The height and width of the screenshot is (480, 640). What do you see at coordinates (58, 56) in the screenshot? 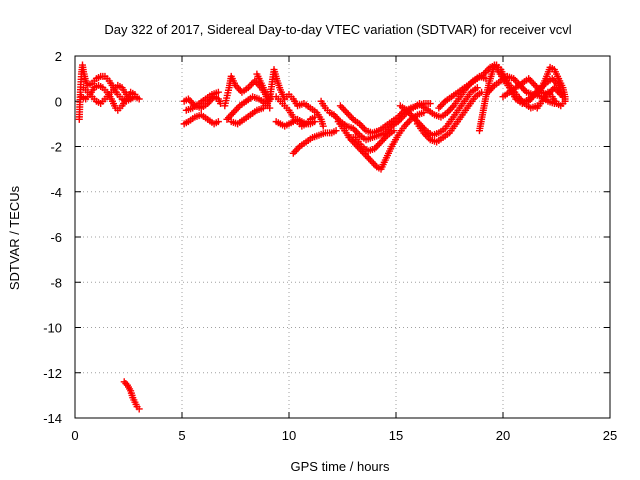
I see `y-tick-label: 2` at bounding box center [58, 56].